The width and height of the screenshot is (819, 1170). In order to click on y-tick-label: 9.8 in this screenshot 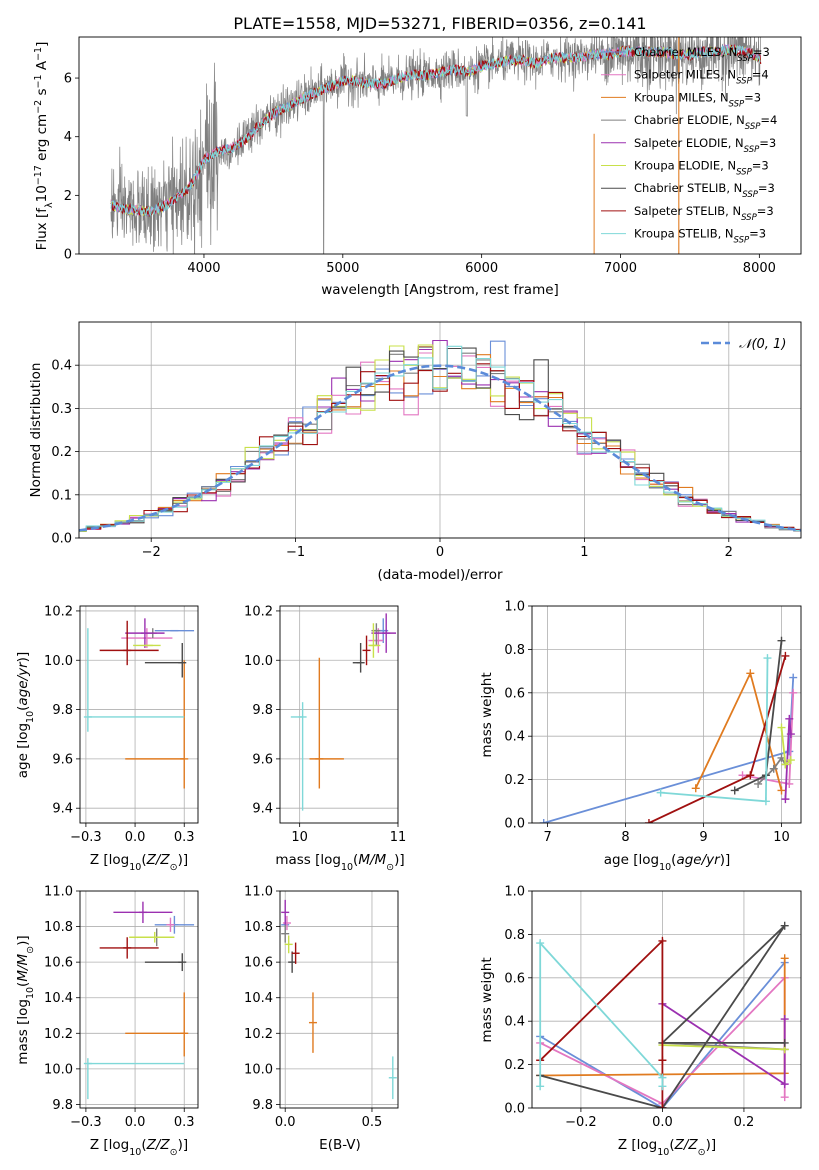, I will do `click(262, 710)`.